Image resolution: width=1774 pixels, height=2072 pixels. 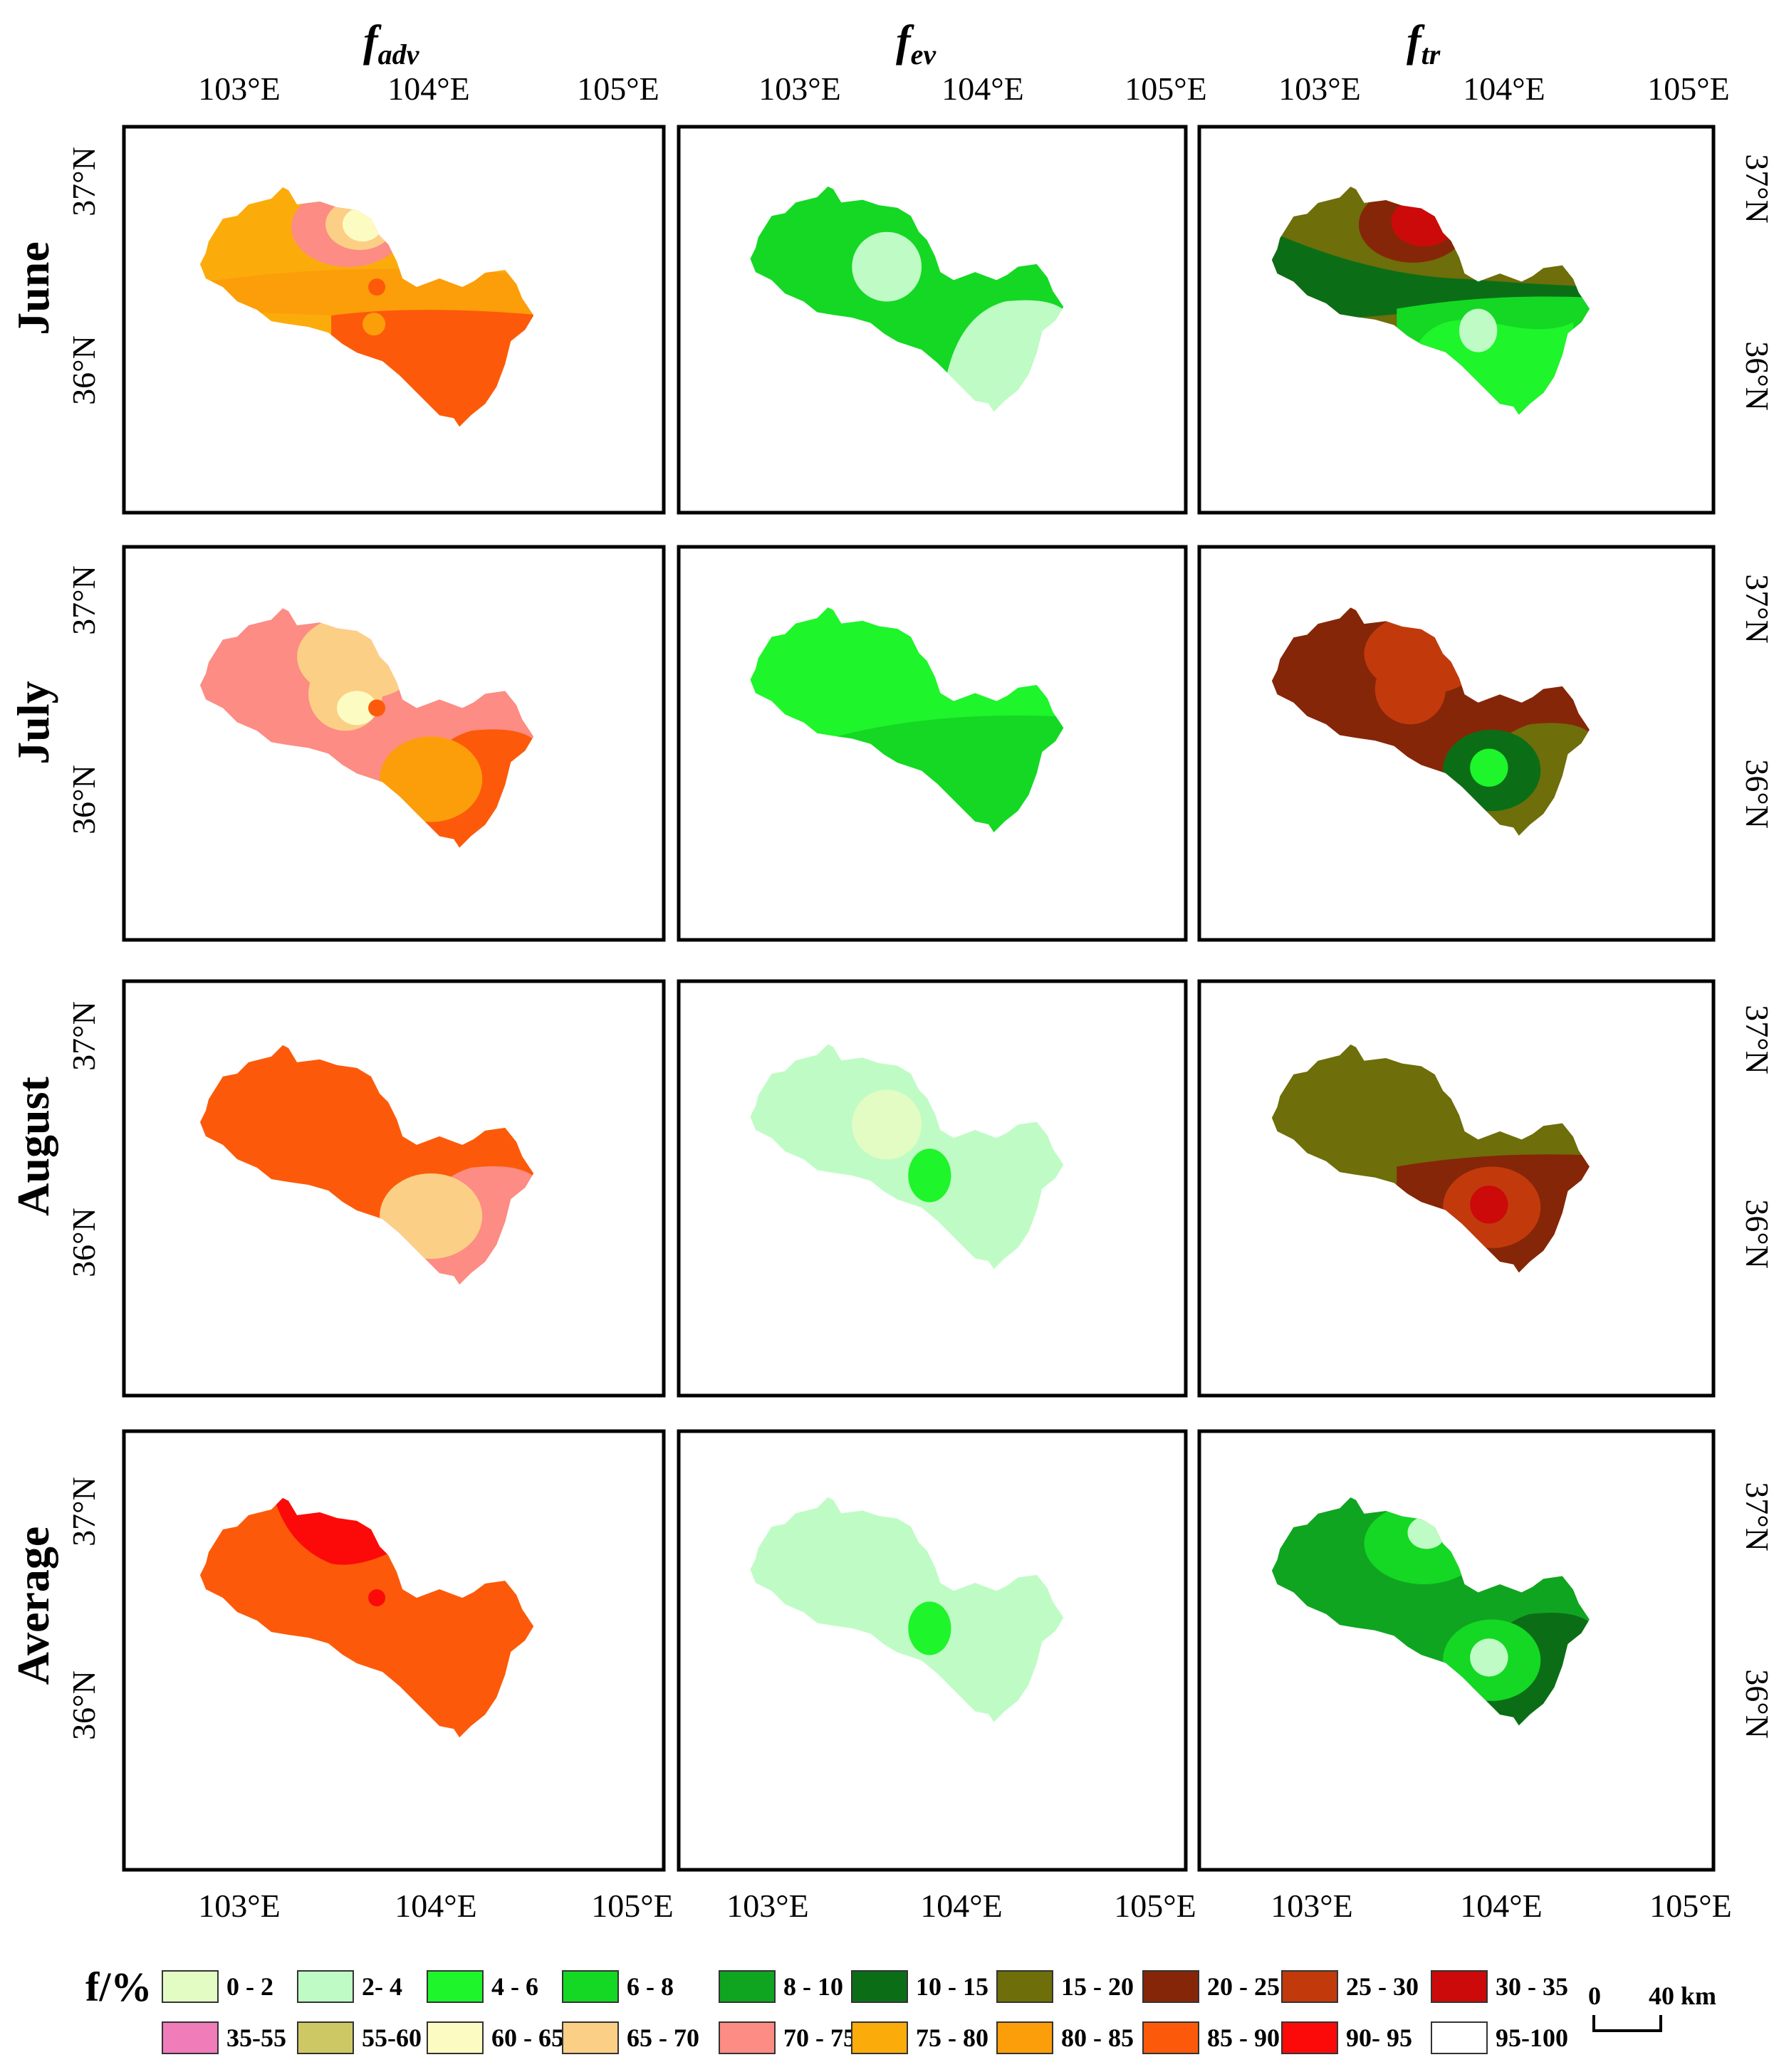 What do you see at coordinates (33, 1146) in the screenshot?
I see `row-label-august: August` at bounding box center [33, 1146].